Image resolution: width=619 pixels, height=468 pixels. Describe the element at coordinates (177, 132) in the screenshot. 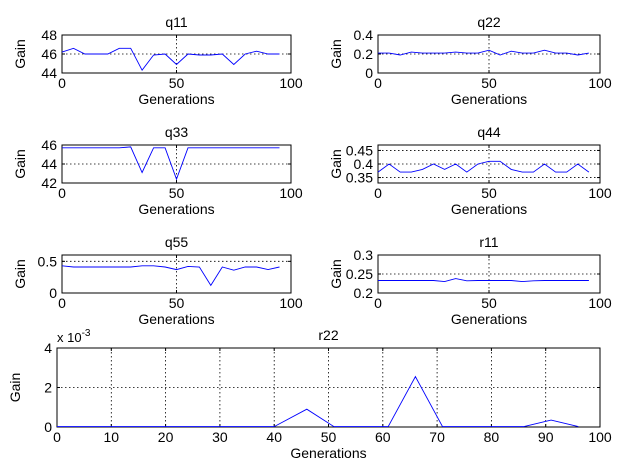

I see `chart-title: q33` at that location.